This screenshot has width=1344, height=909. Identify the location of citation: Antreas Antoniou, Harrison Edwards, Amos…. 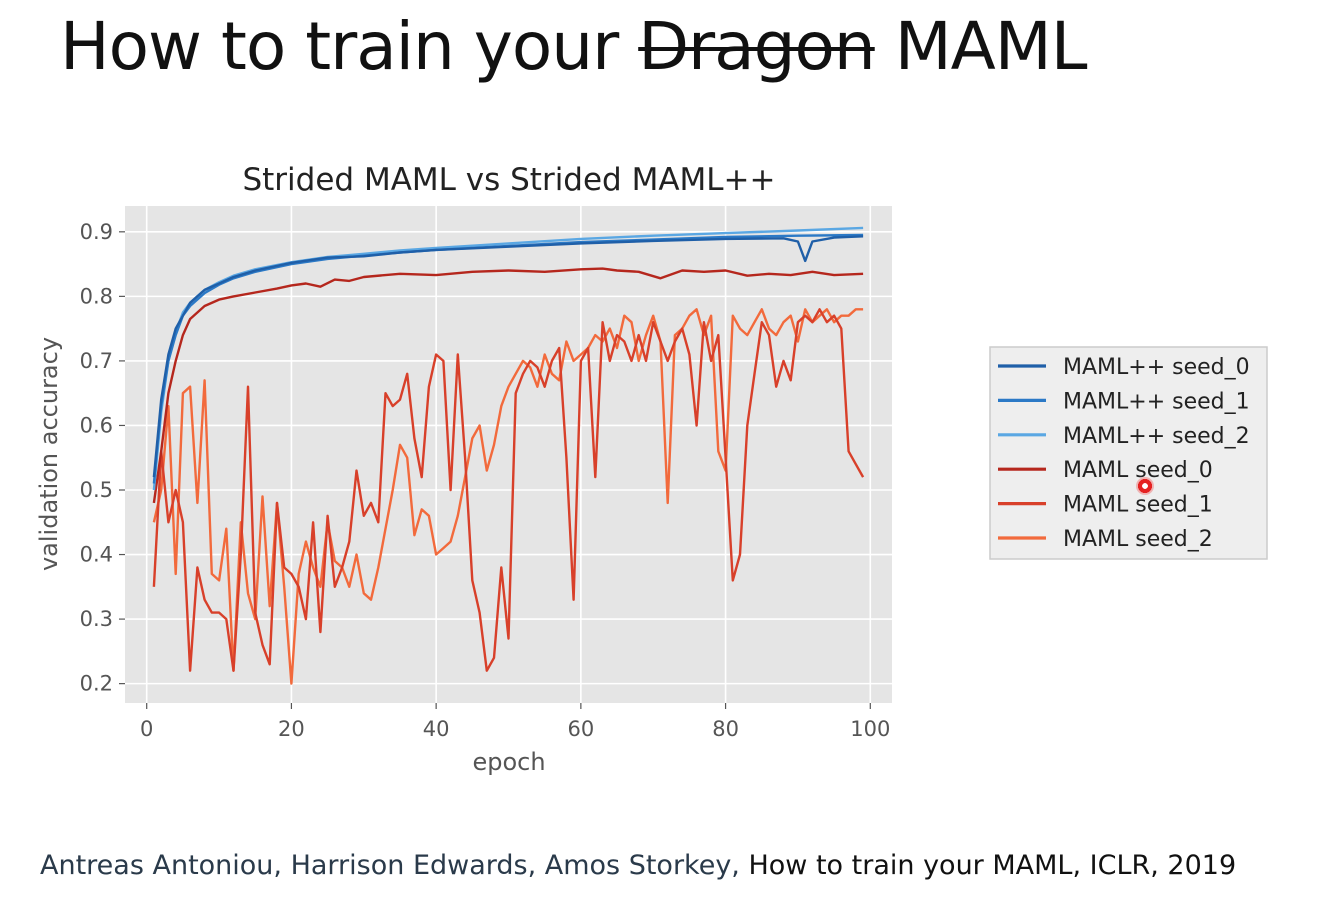
(638, 865).